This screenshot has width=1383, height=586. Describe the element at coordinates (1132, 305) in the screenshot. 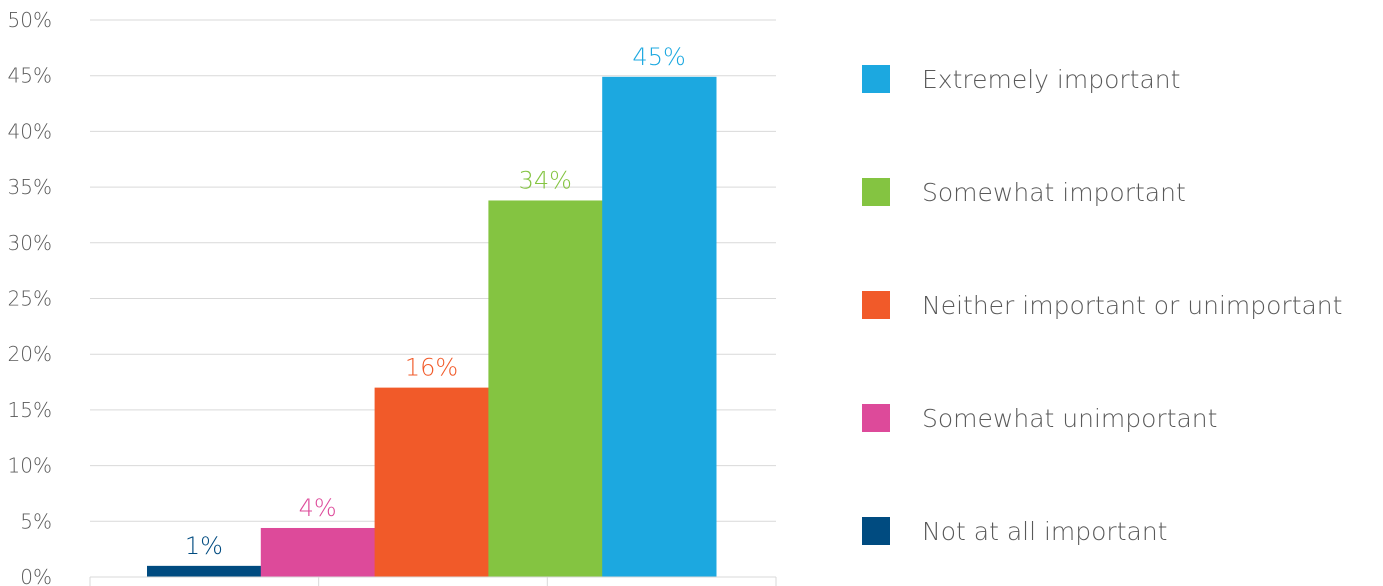

I see `legend-label: Neither important or unimportant` at that location.